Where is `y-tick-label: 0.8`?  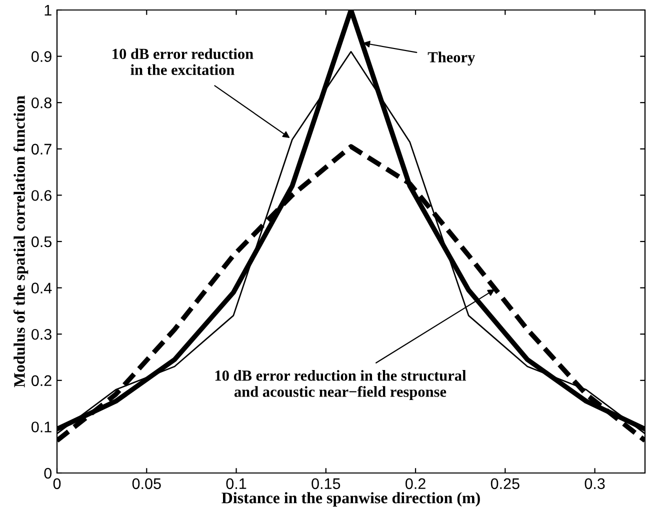
y-tick-label: 0.8 is located at coordinates (42, 102).